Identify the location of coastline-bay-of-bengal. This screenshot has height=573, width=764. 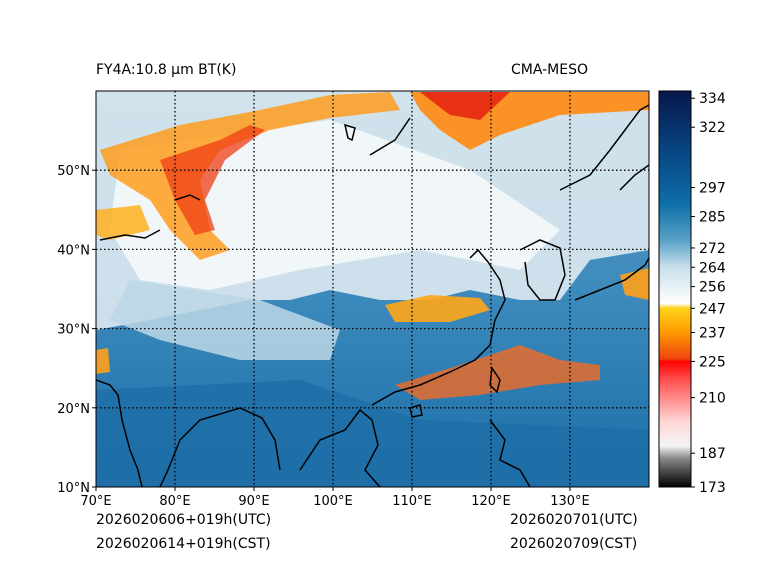
(220, 447).